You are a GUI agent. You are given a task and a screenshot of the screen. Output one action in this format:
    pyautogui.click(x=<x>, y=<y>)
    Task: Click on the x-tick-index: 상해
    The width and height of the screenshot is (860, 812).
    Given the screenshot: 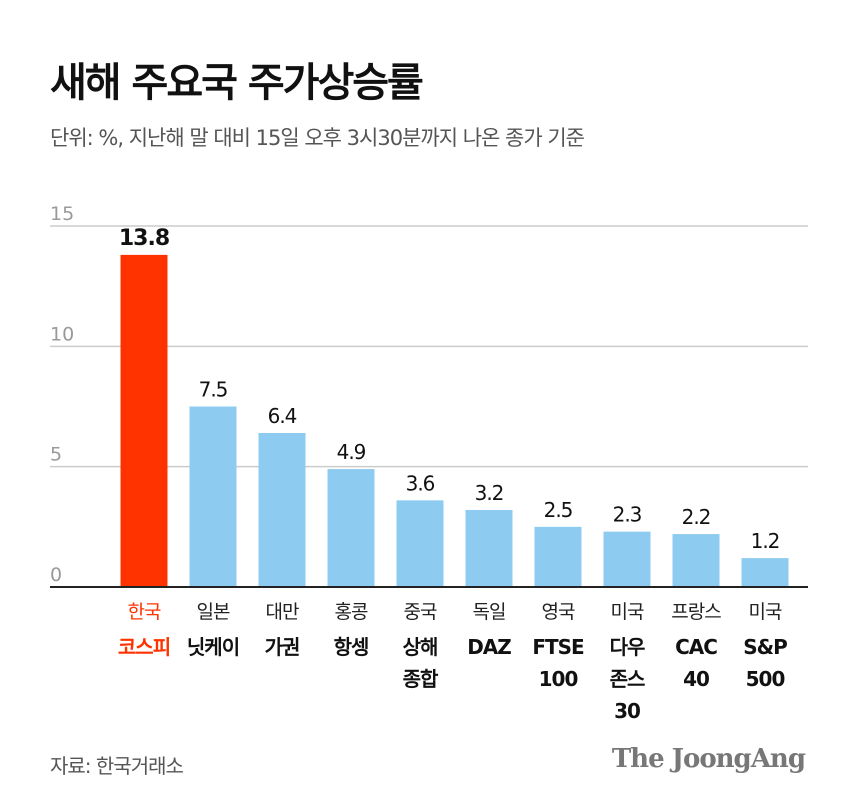 What is the action you would take?
    pyautogui.click(x=420, y=647)
    